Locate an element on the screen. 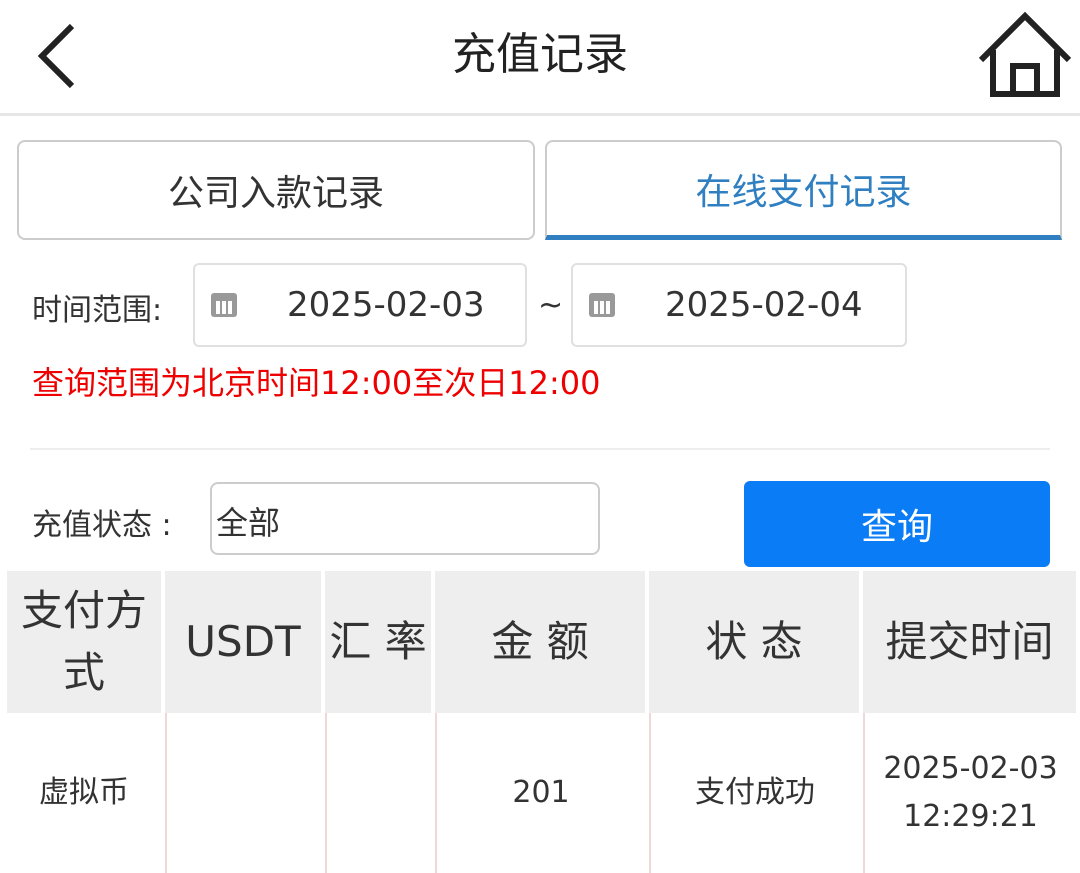 The height and width of the screenshot is (873, 1080). tab-online-payment: 在线支付记录 is located at coordinates (803, 190).